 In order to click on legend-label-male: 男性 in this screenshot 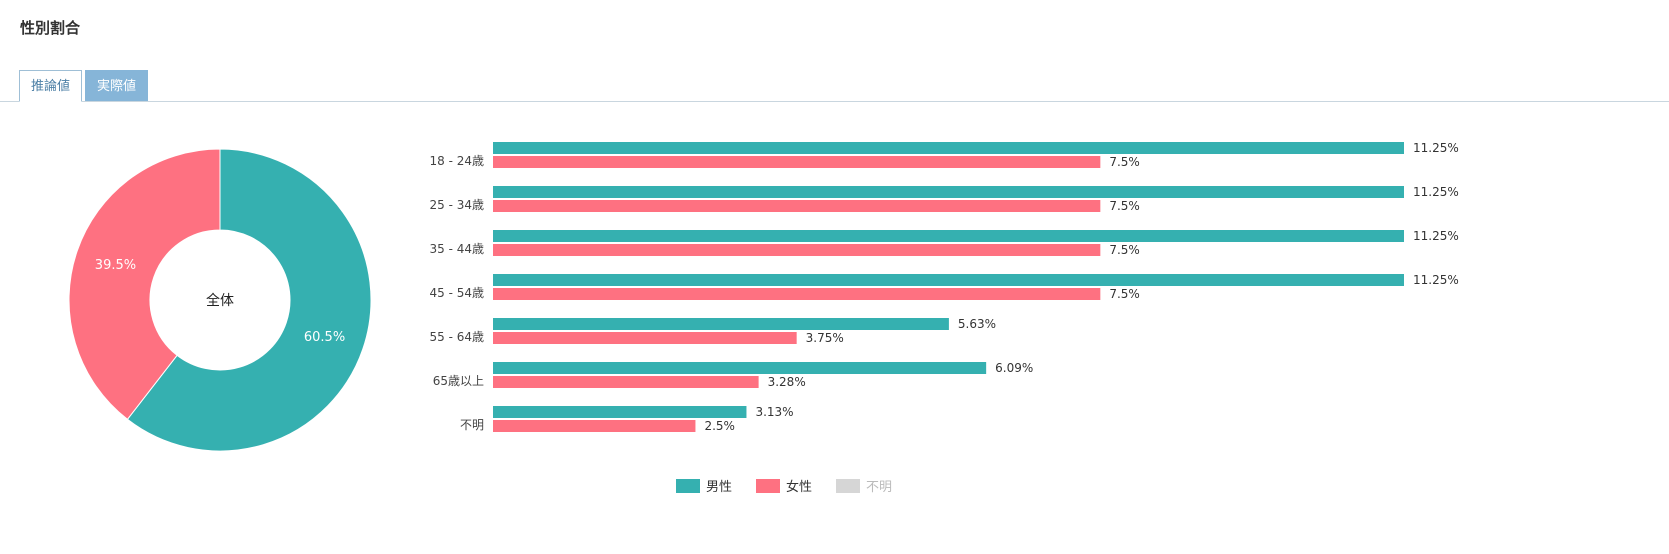, I will do `click(719, 487)`.